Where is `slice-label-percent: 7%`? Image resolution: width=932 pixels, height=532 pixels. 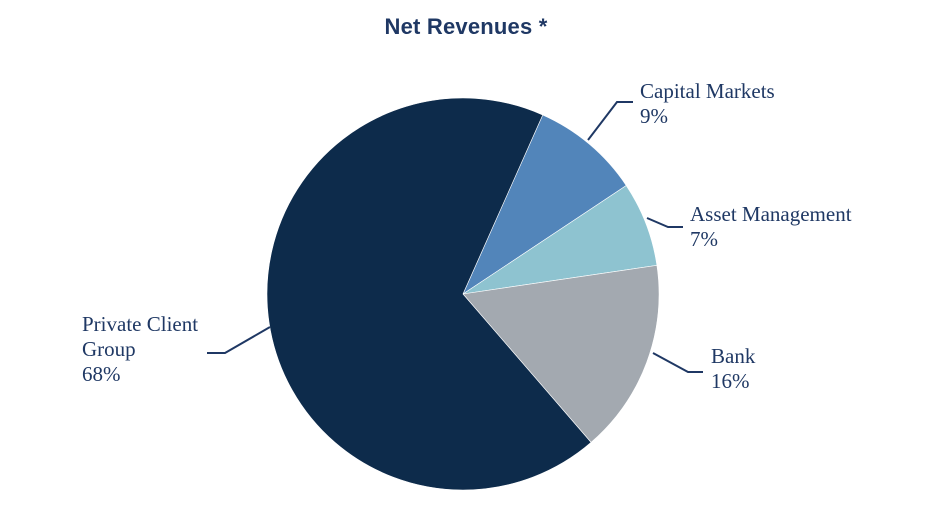 slice-label-percent: 7% is located at coordinates (704, 239).